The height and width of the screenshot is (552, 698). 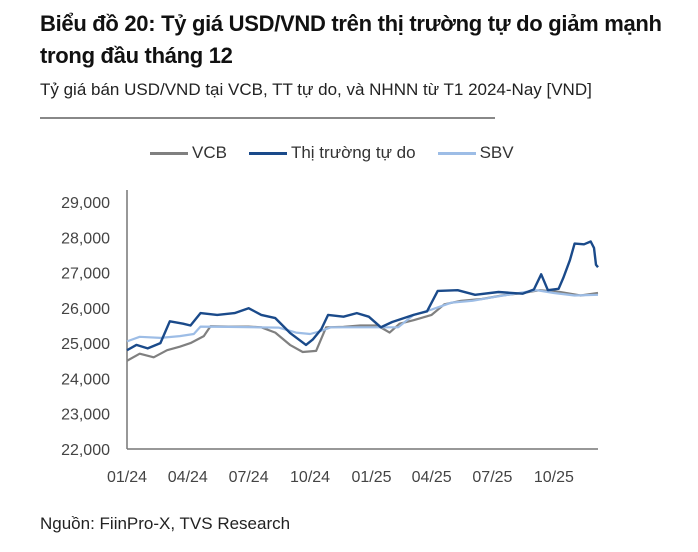 I want to click on legend-swatch-free-market, so click(x=267, y=153).